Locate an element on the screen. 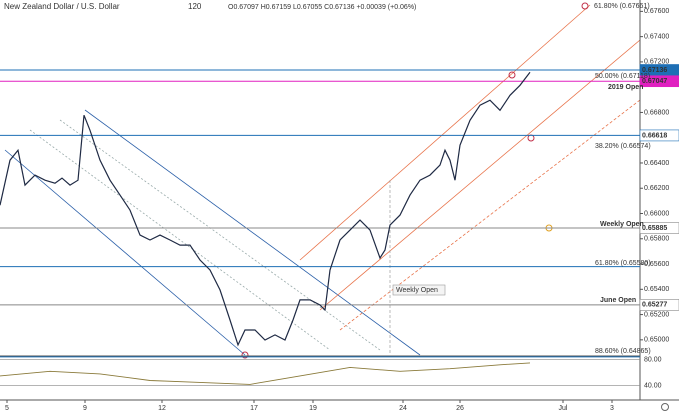  y-tick-label: 0.65000 is located at coordinates (656, 340).